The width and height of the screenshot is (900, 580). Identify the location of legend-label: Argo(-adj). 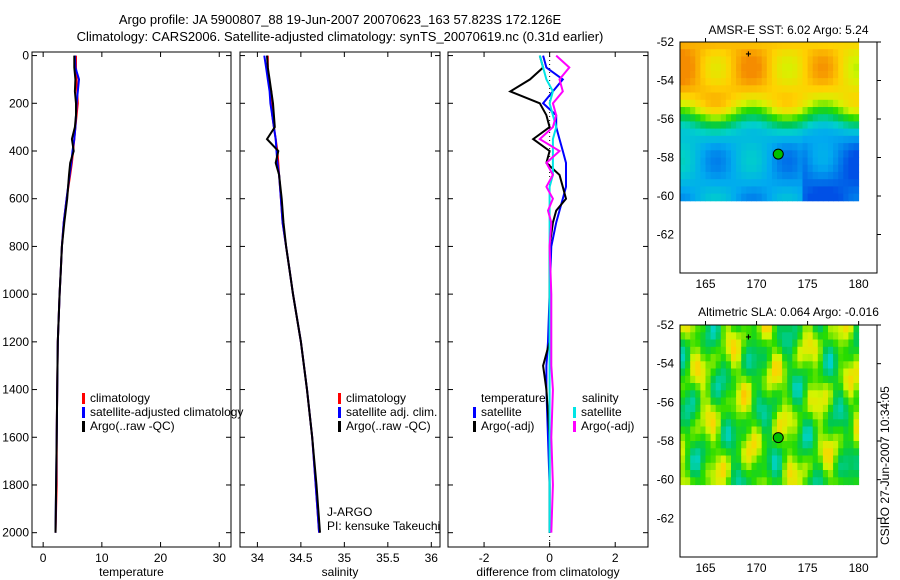
(507, 426).